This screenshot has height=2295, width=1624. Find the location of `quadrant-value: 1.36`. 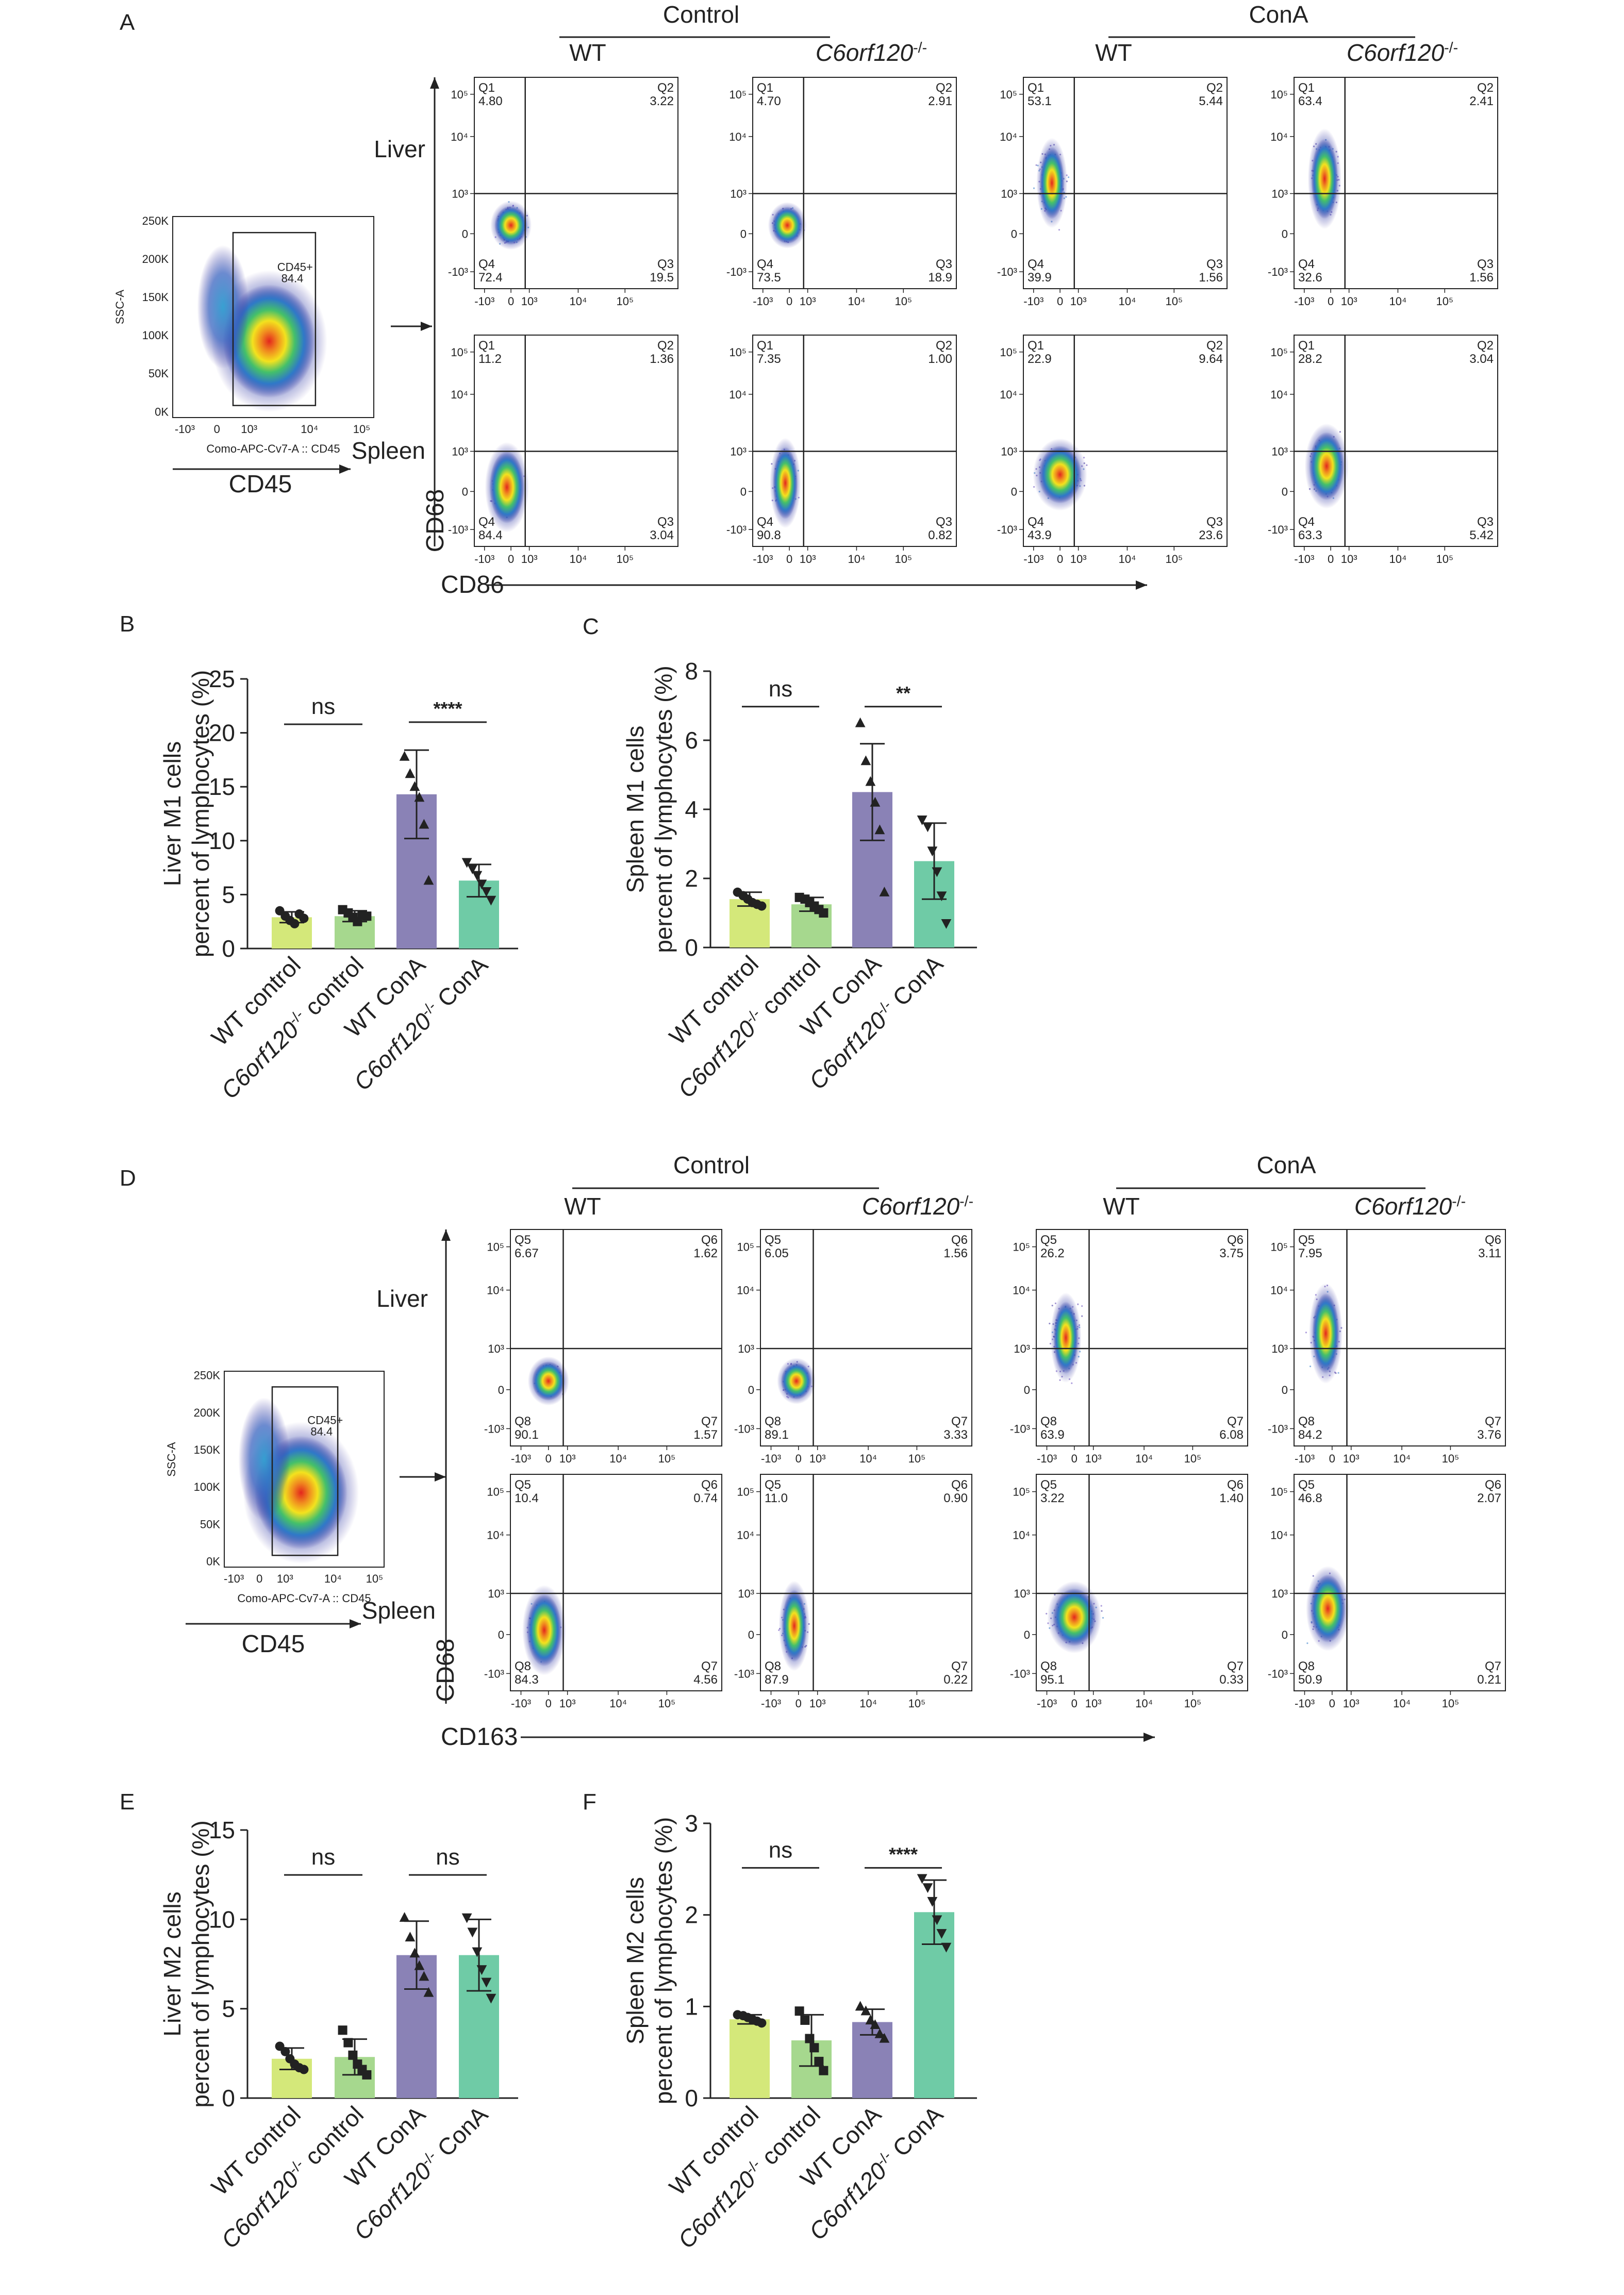

quadrant-value: 1.36 is located at coordinates (662, 359).